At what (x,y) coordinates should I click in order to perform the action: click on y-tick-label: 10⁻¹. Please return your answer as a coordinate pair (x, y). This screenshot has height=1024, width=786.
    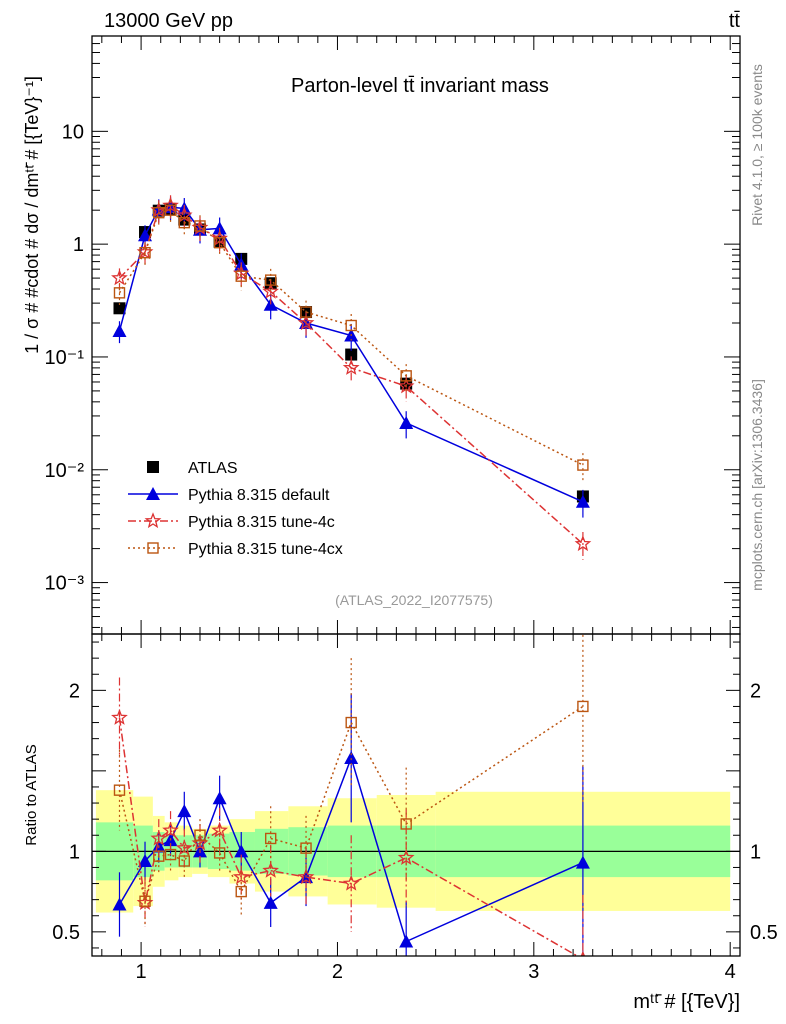
    Looking at the image, I should click on (65, 358).